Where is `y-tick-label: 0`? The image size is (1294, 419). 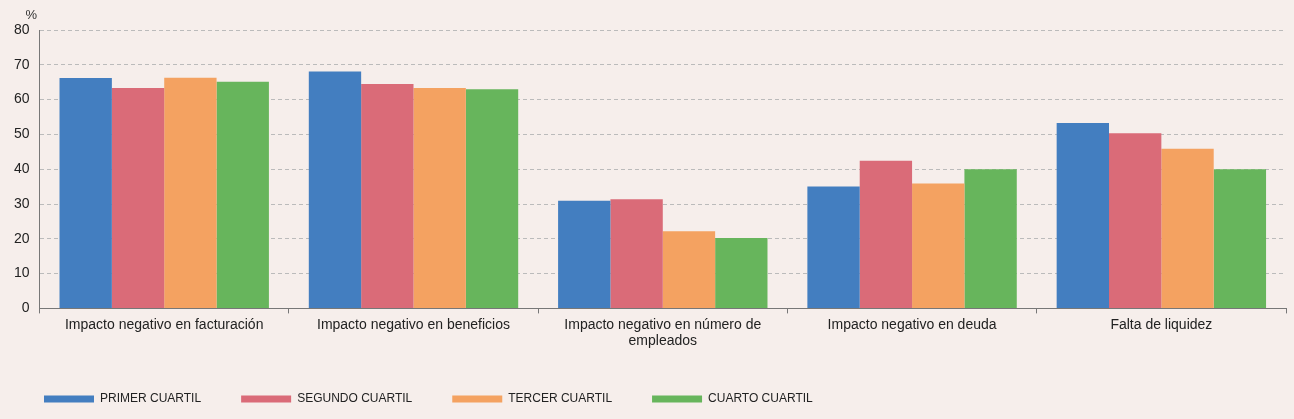 y-tick-label: 0 is located at coordinates (25, 307).